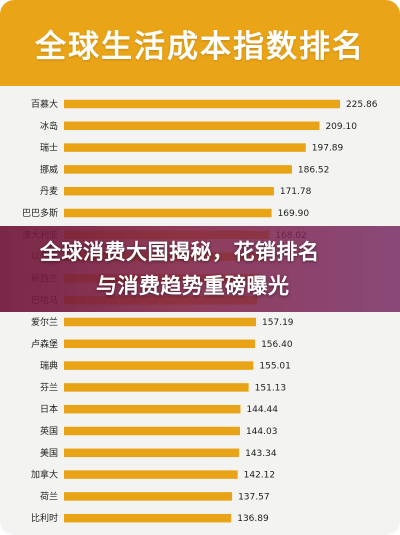 This screenshot has width=400, height=535. What do you see at coordinates (277, 345) in the screenshot?
I see `value-label: 156.40` at bounding box center [277, 345].